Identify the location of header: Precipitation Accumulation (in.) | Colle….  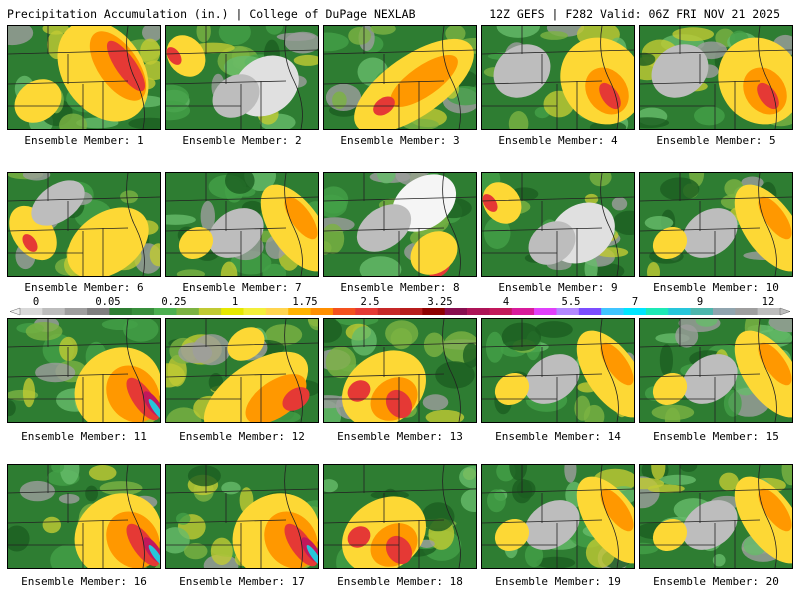
(400, 12).